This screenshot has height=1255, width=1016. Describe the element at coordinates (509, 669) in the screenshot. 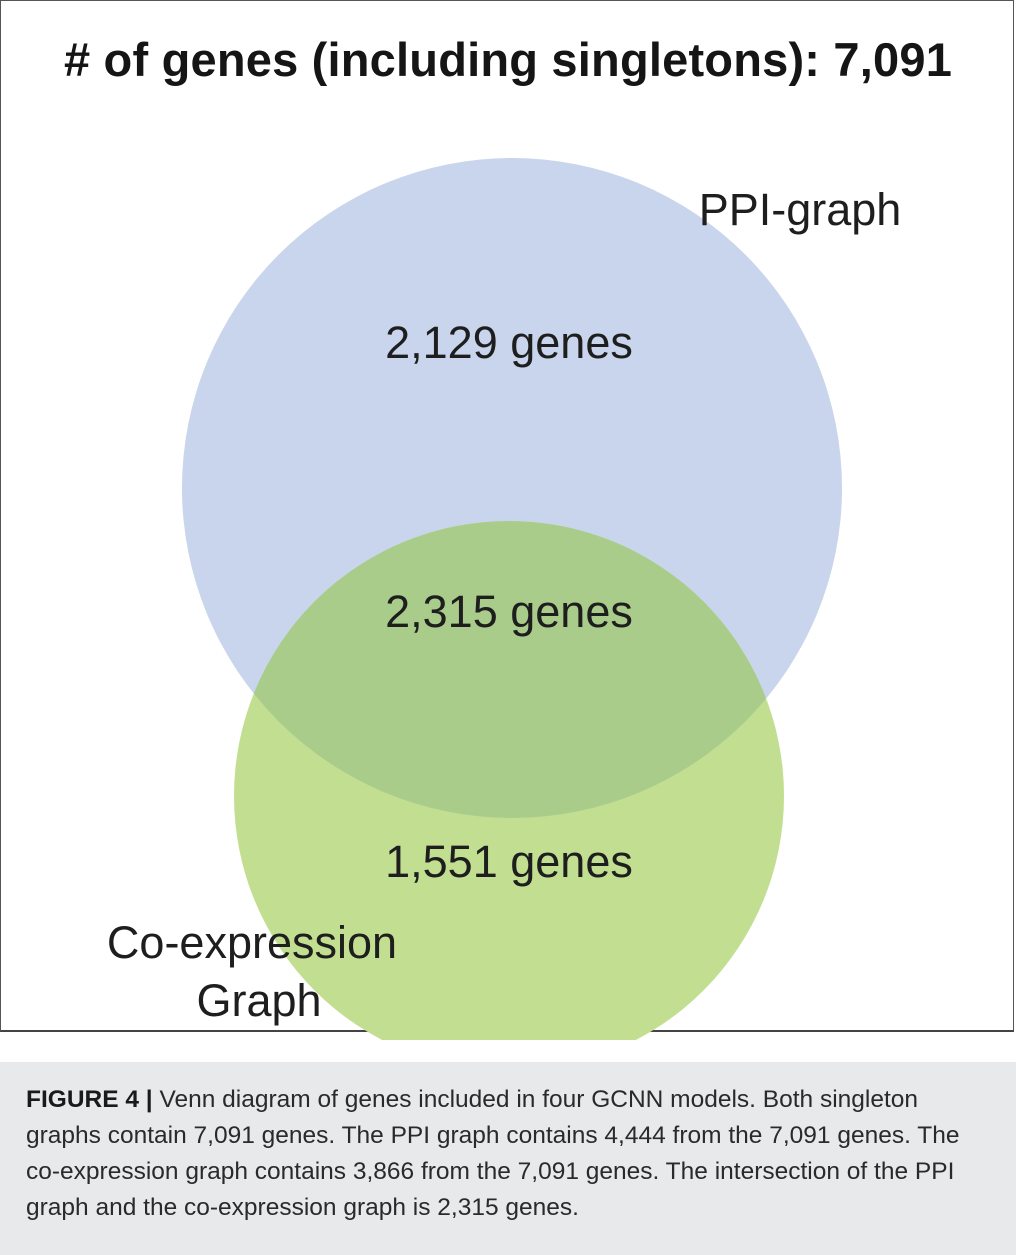

I see `intersection-region` at that location.